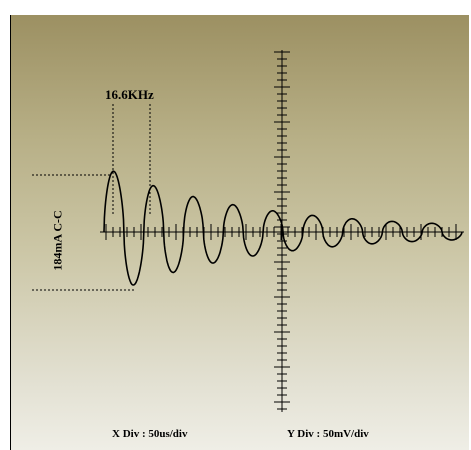 The image size is (471, 450). What do you see at coordinates (328, 434) in the screenshot?
I see `y-division-label: Y Div : 50mV/div` at bounding box center [328, 434].